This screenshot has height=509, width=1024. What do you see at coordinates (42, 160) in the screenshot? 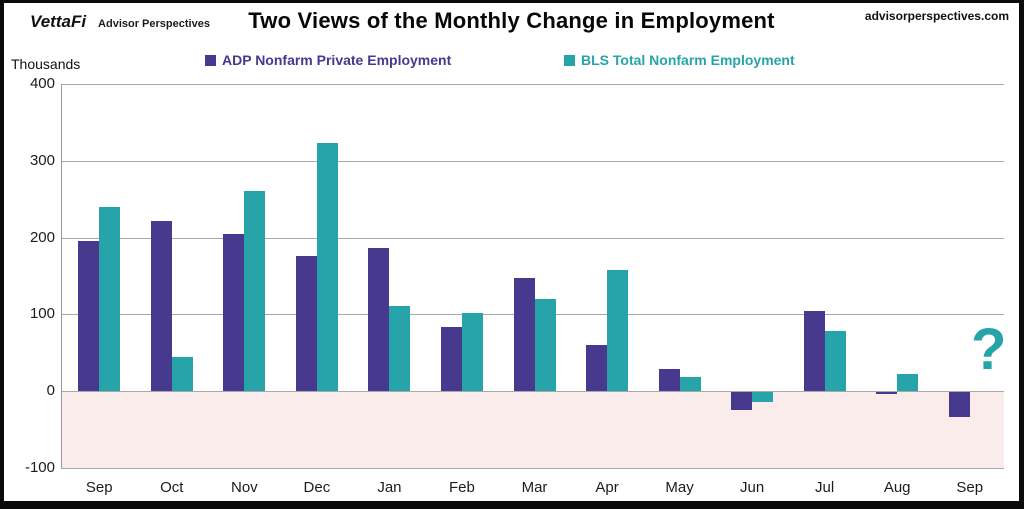
I see `y-tick-label-300: 300` at bounding box center [42, 160].